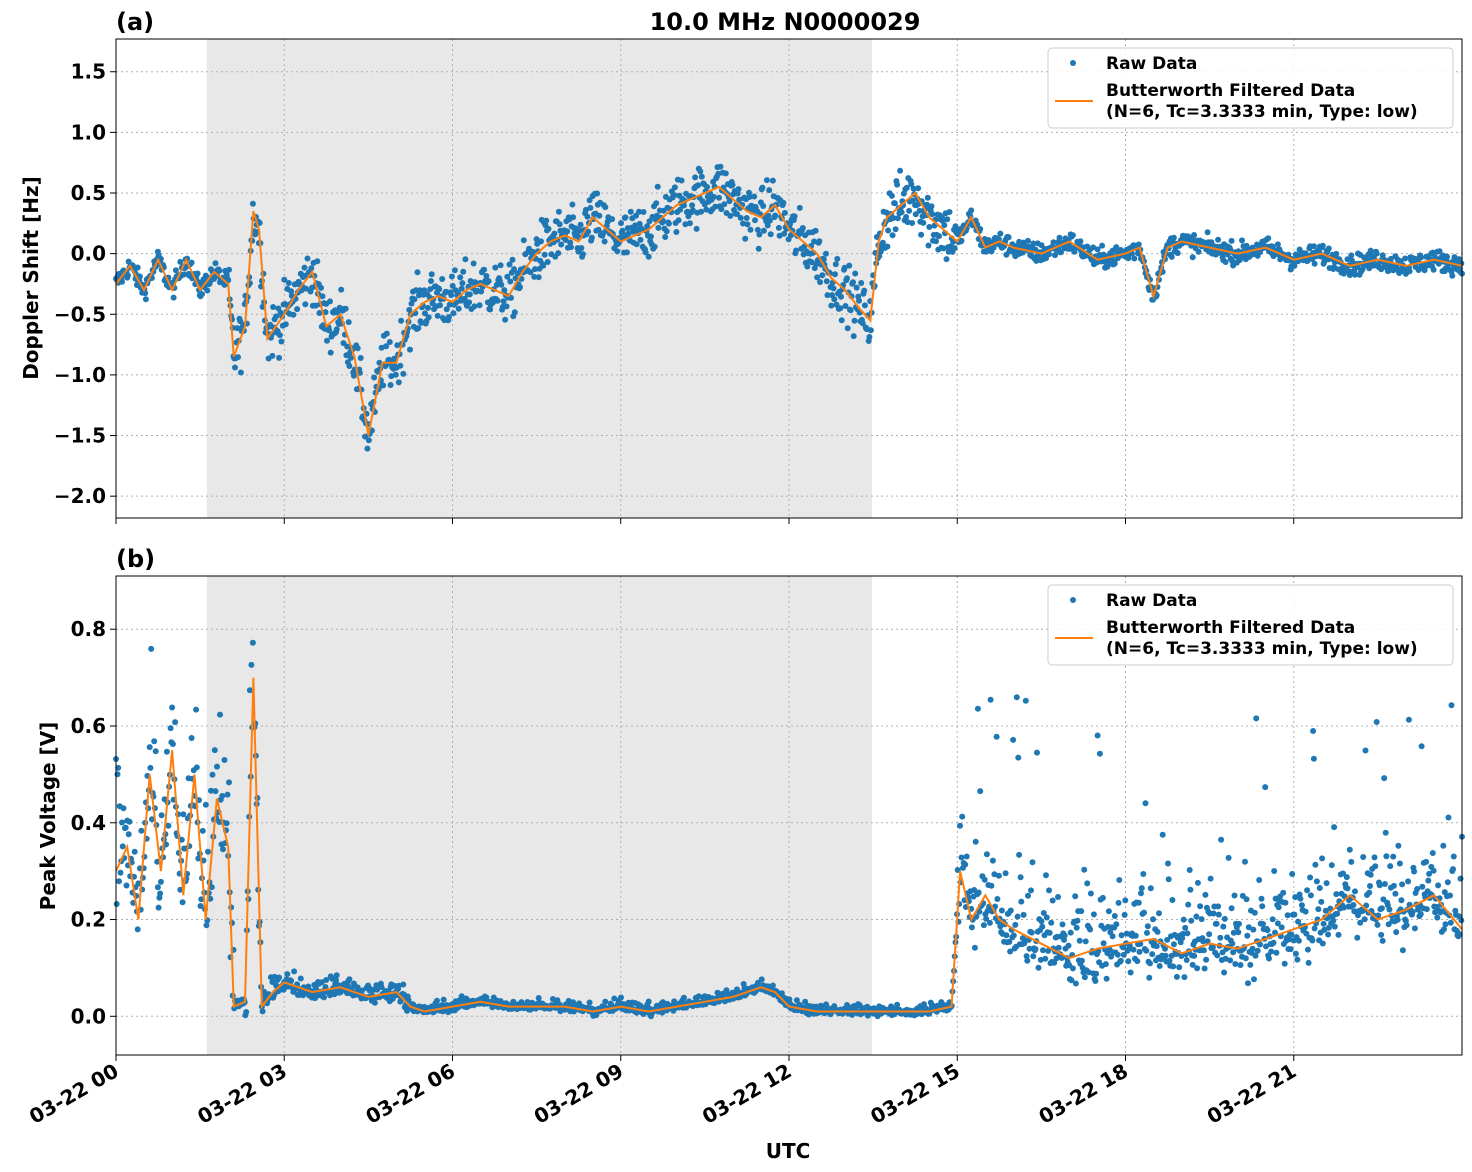 The width and height of the screenshot is (1472, 1172). Describe the element at coordinates (88, 72) in the screenshot. I see `y-tick-label: 1.5` at that location.